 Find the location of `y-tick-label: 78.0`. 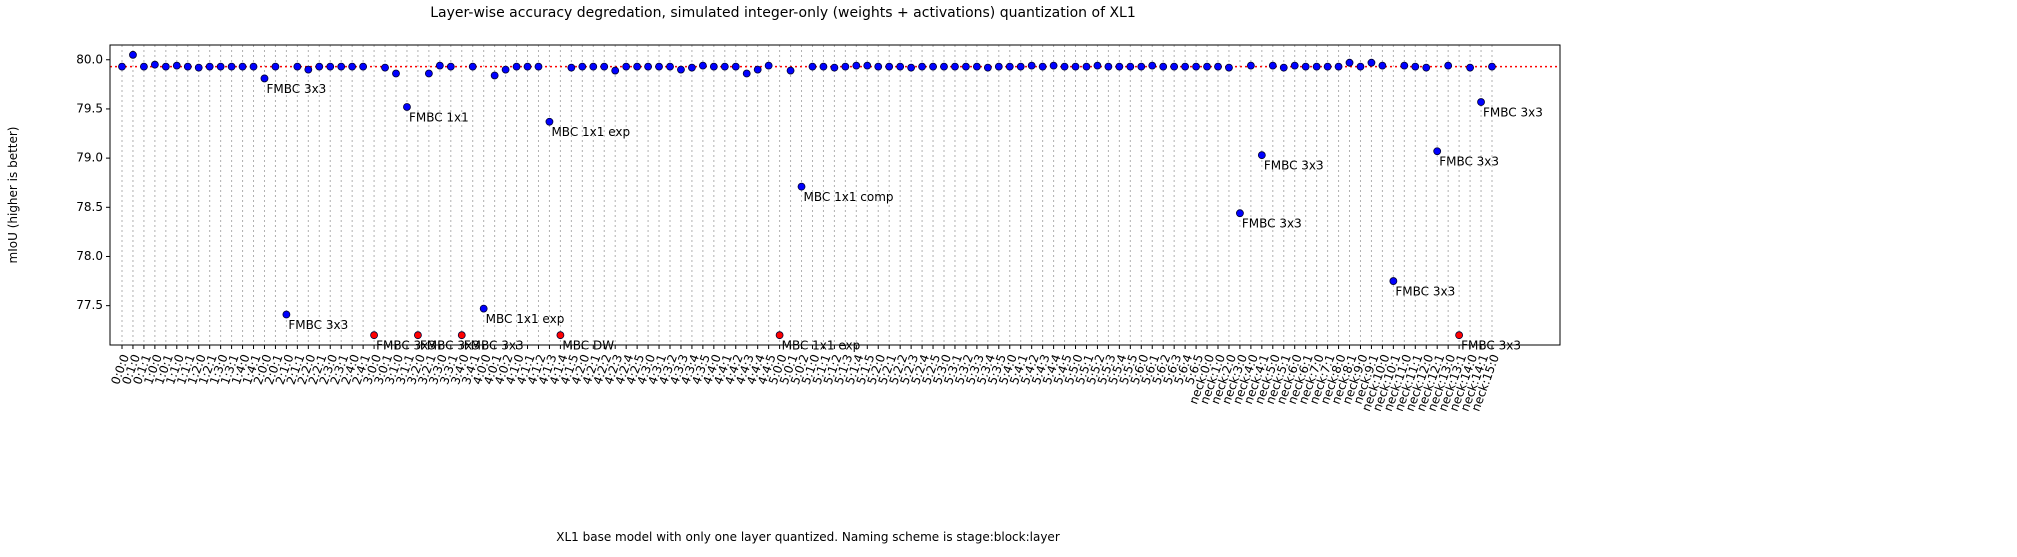

y-tick-label: 78.0 is located at coordinates (89, 256).